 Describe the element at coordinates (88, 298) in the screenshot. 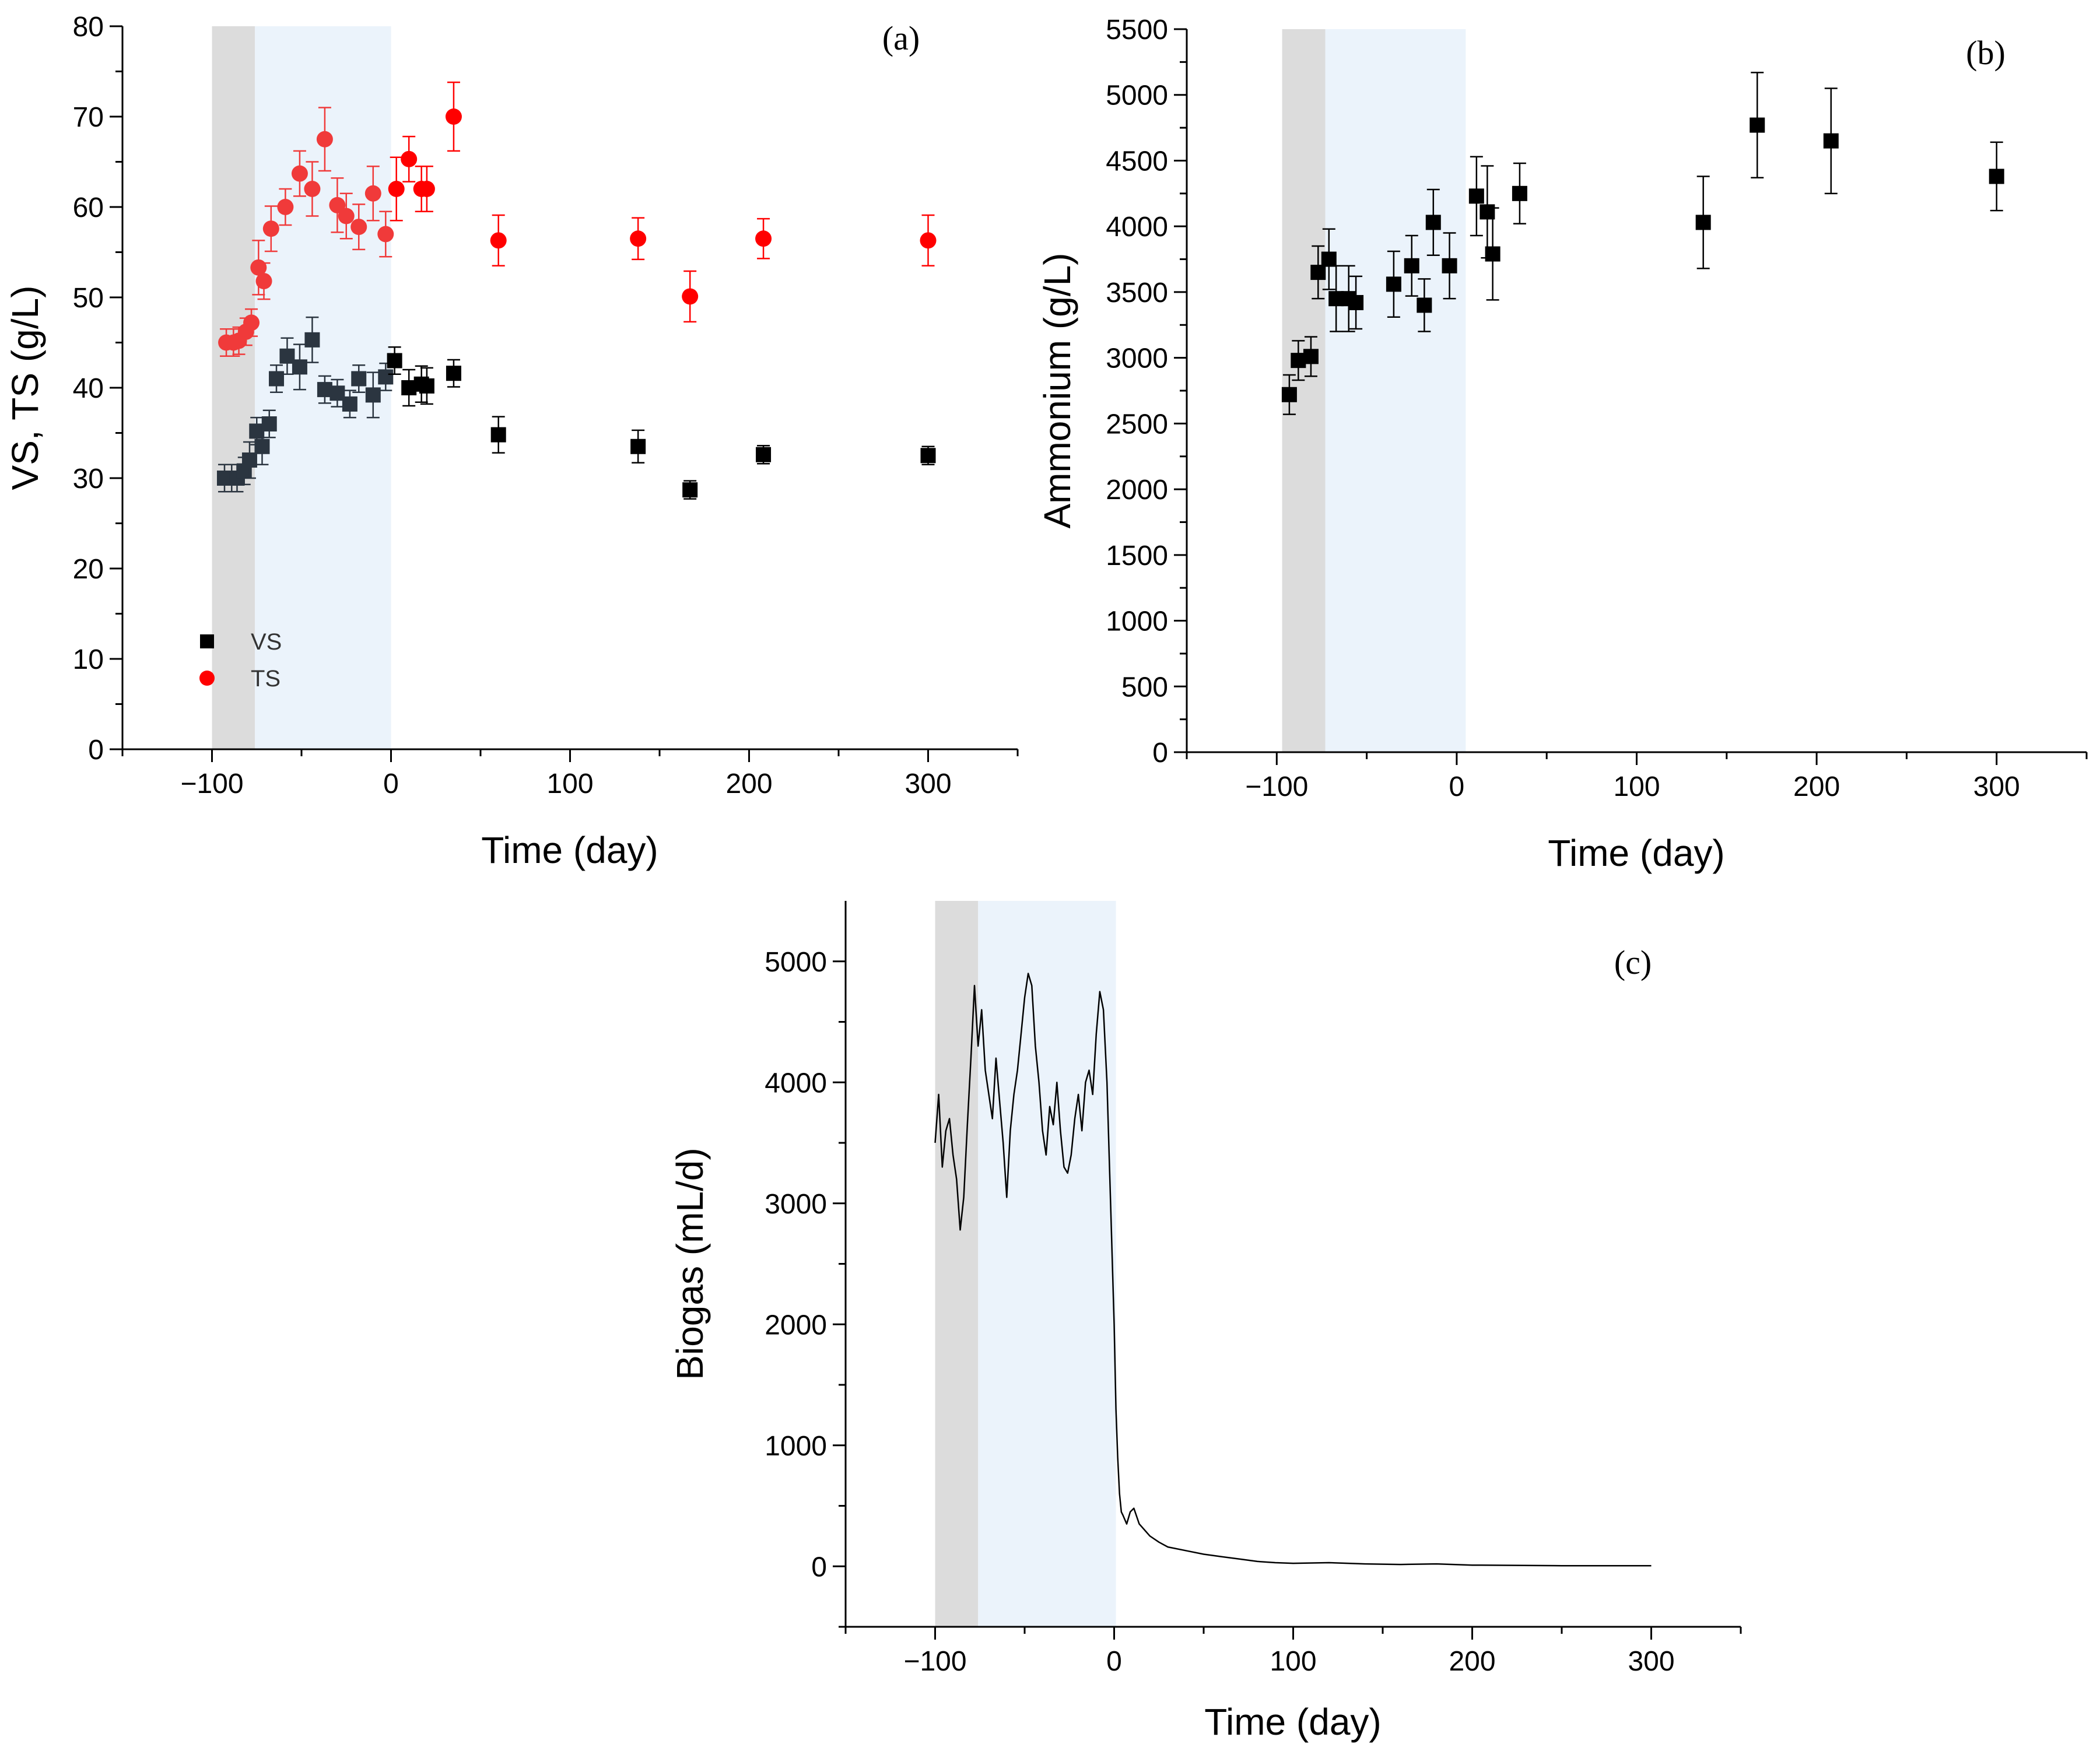

I see `y-tick-label: 50` at that location.